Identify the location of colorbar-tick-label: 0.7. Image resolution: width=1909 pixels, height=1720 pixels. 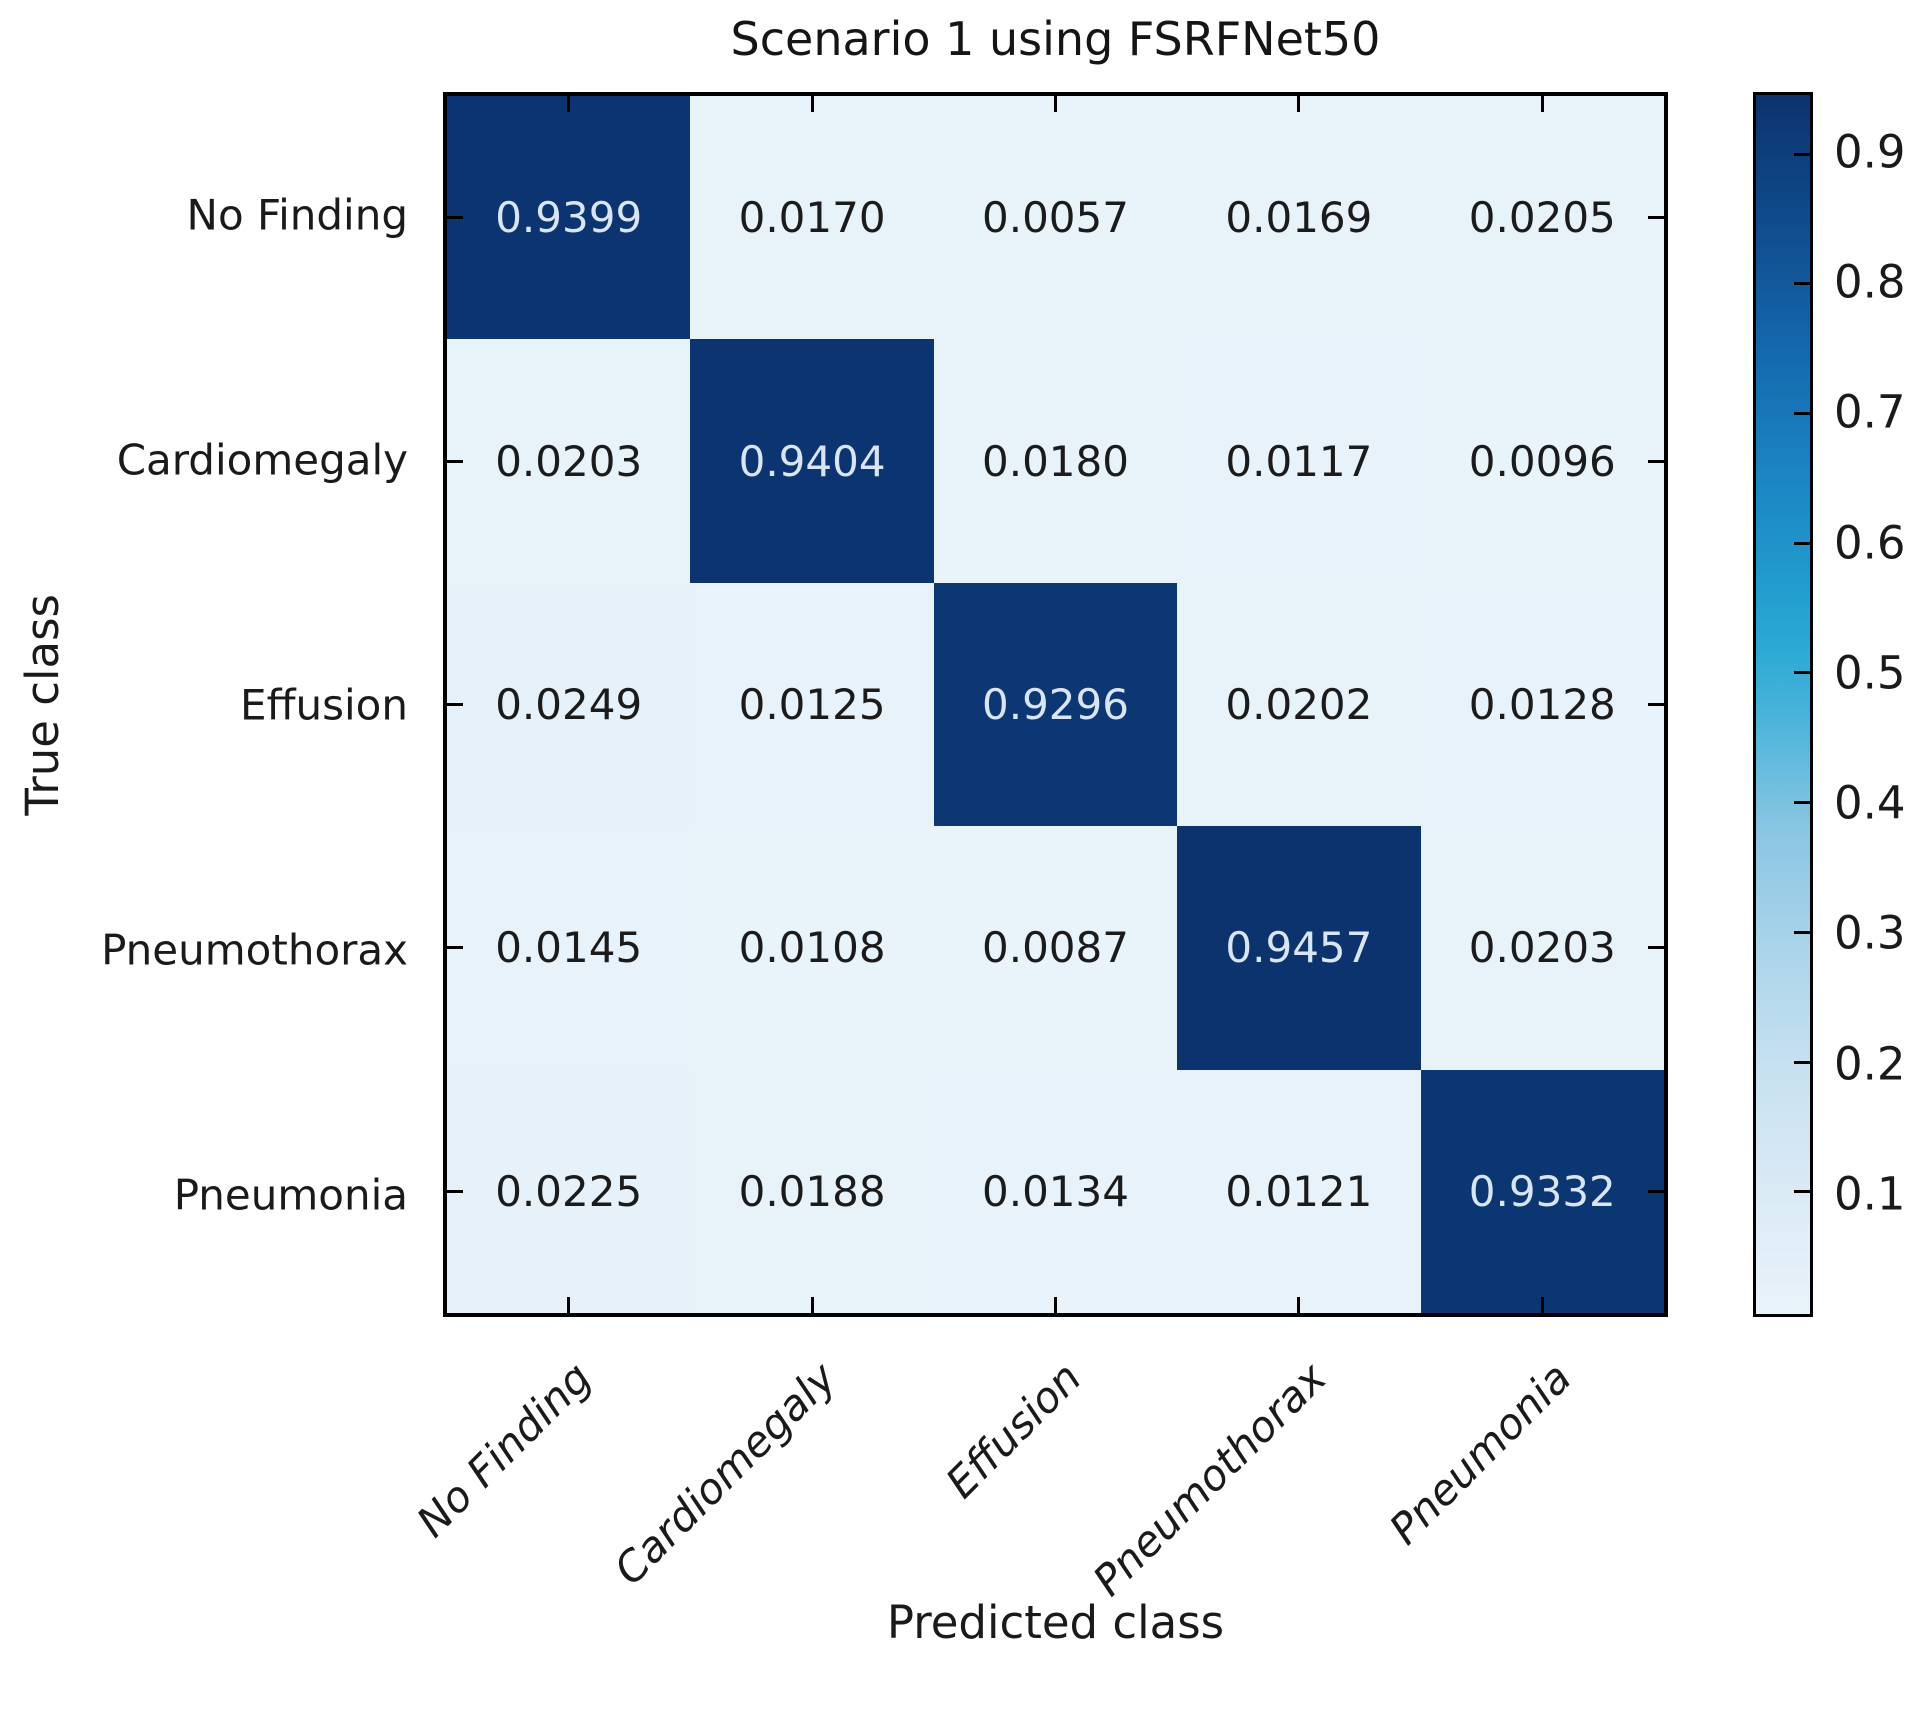
(1870, 412).